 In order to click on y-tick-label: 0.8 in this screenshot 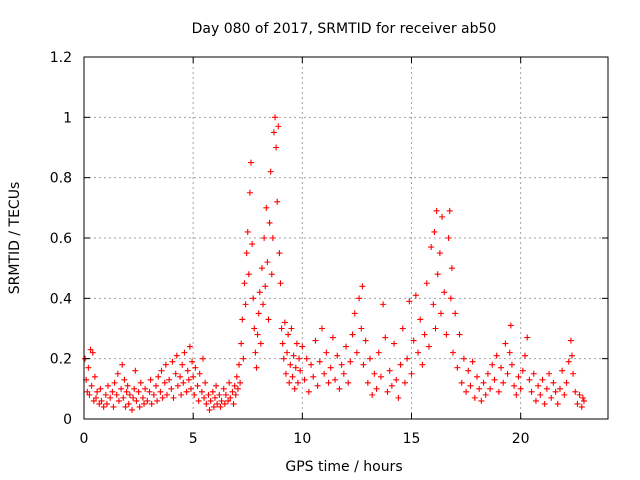, I will do `click(61, 179)`.